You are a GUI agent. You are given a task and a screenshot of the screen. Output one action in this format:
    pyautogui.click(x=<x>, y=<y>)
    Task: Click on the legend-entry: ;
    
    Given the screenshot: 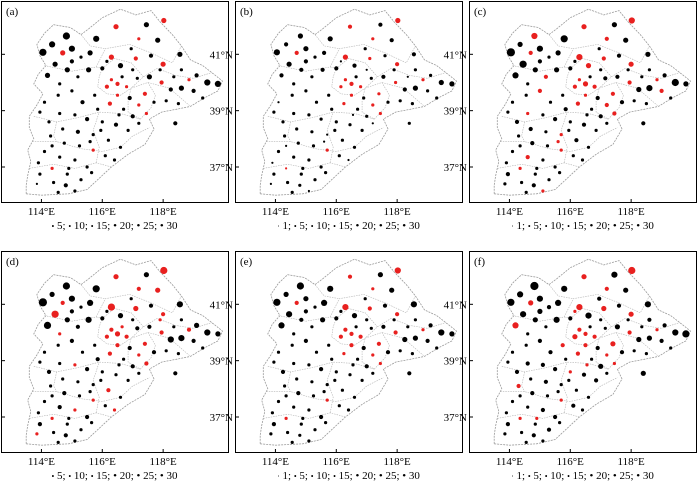 What is the action you would take?
    pyautogui.click(x=399, y=476)
    